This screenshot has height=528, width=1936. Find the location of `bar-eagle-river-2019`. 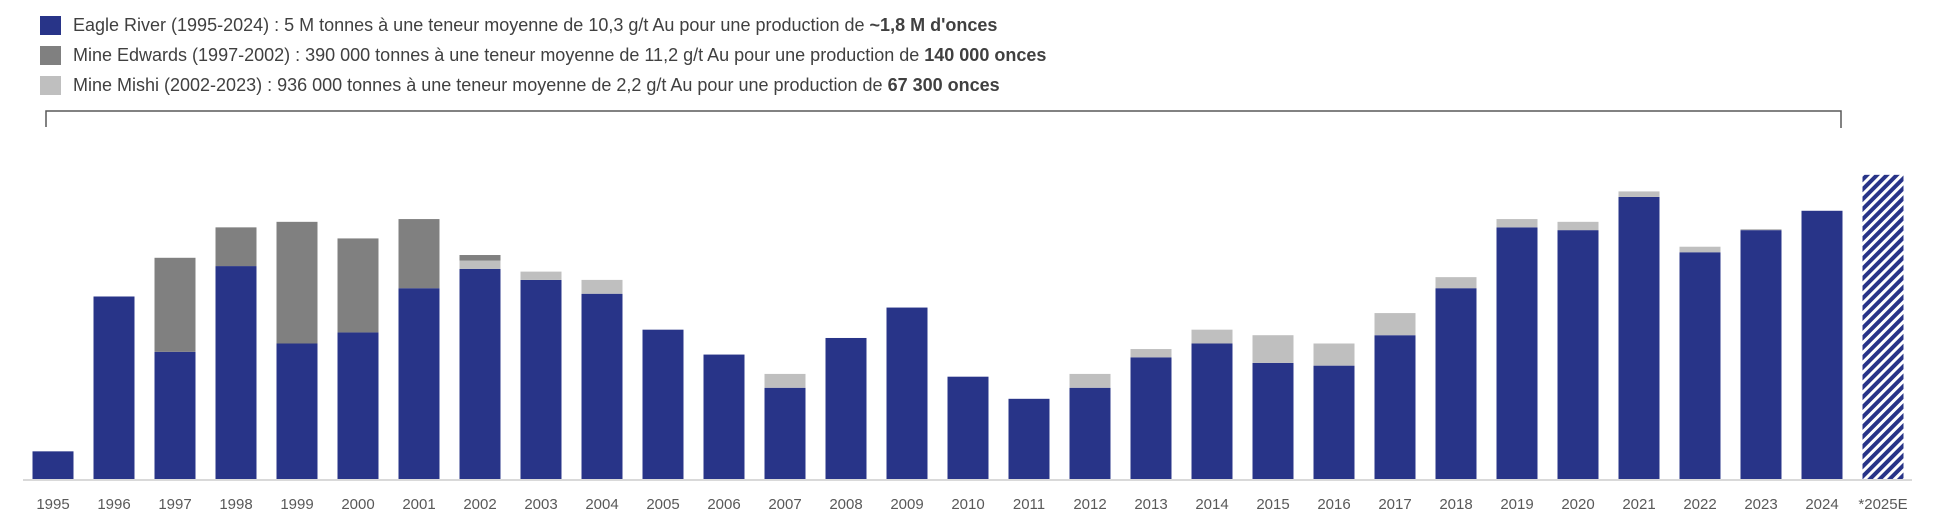

bar-eagle-river-2019 is located at coordinates (1517, 353).